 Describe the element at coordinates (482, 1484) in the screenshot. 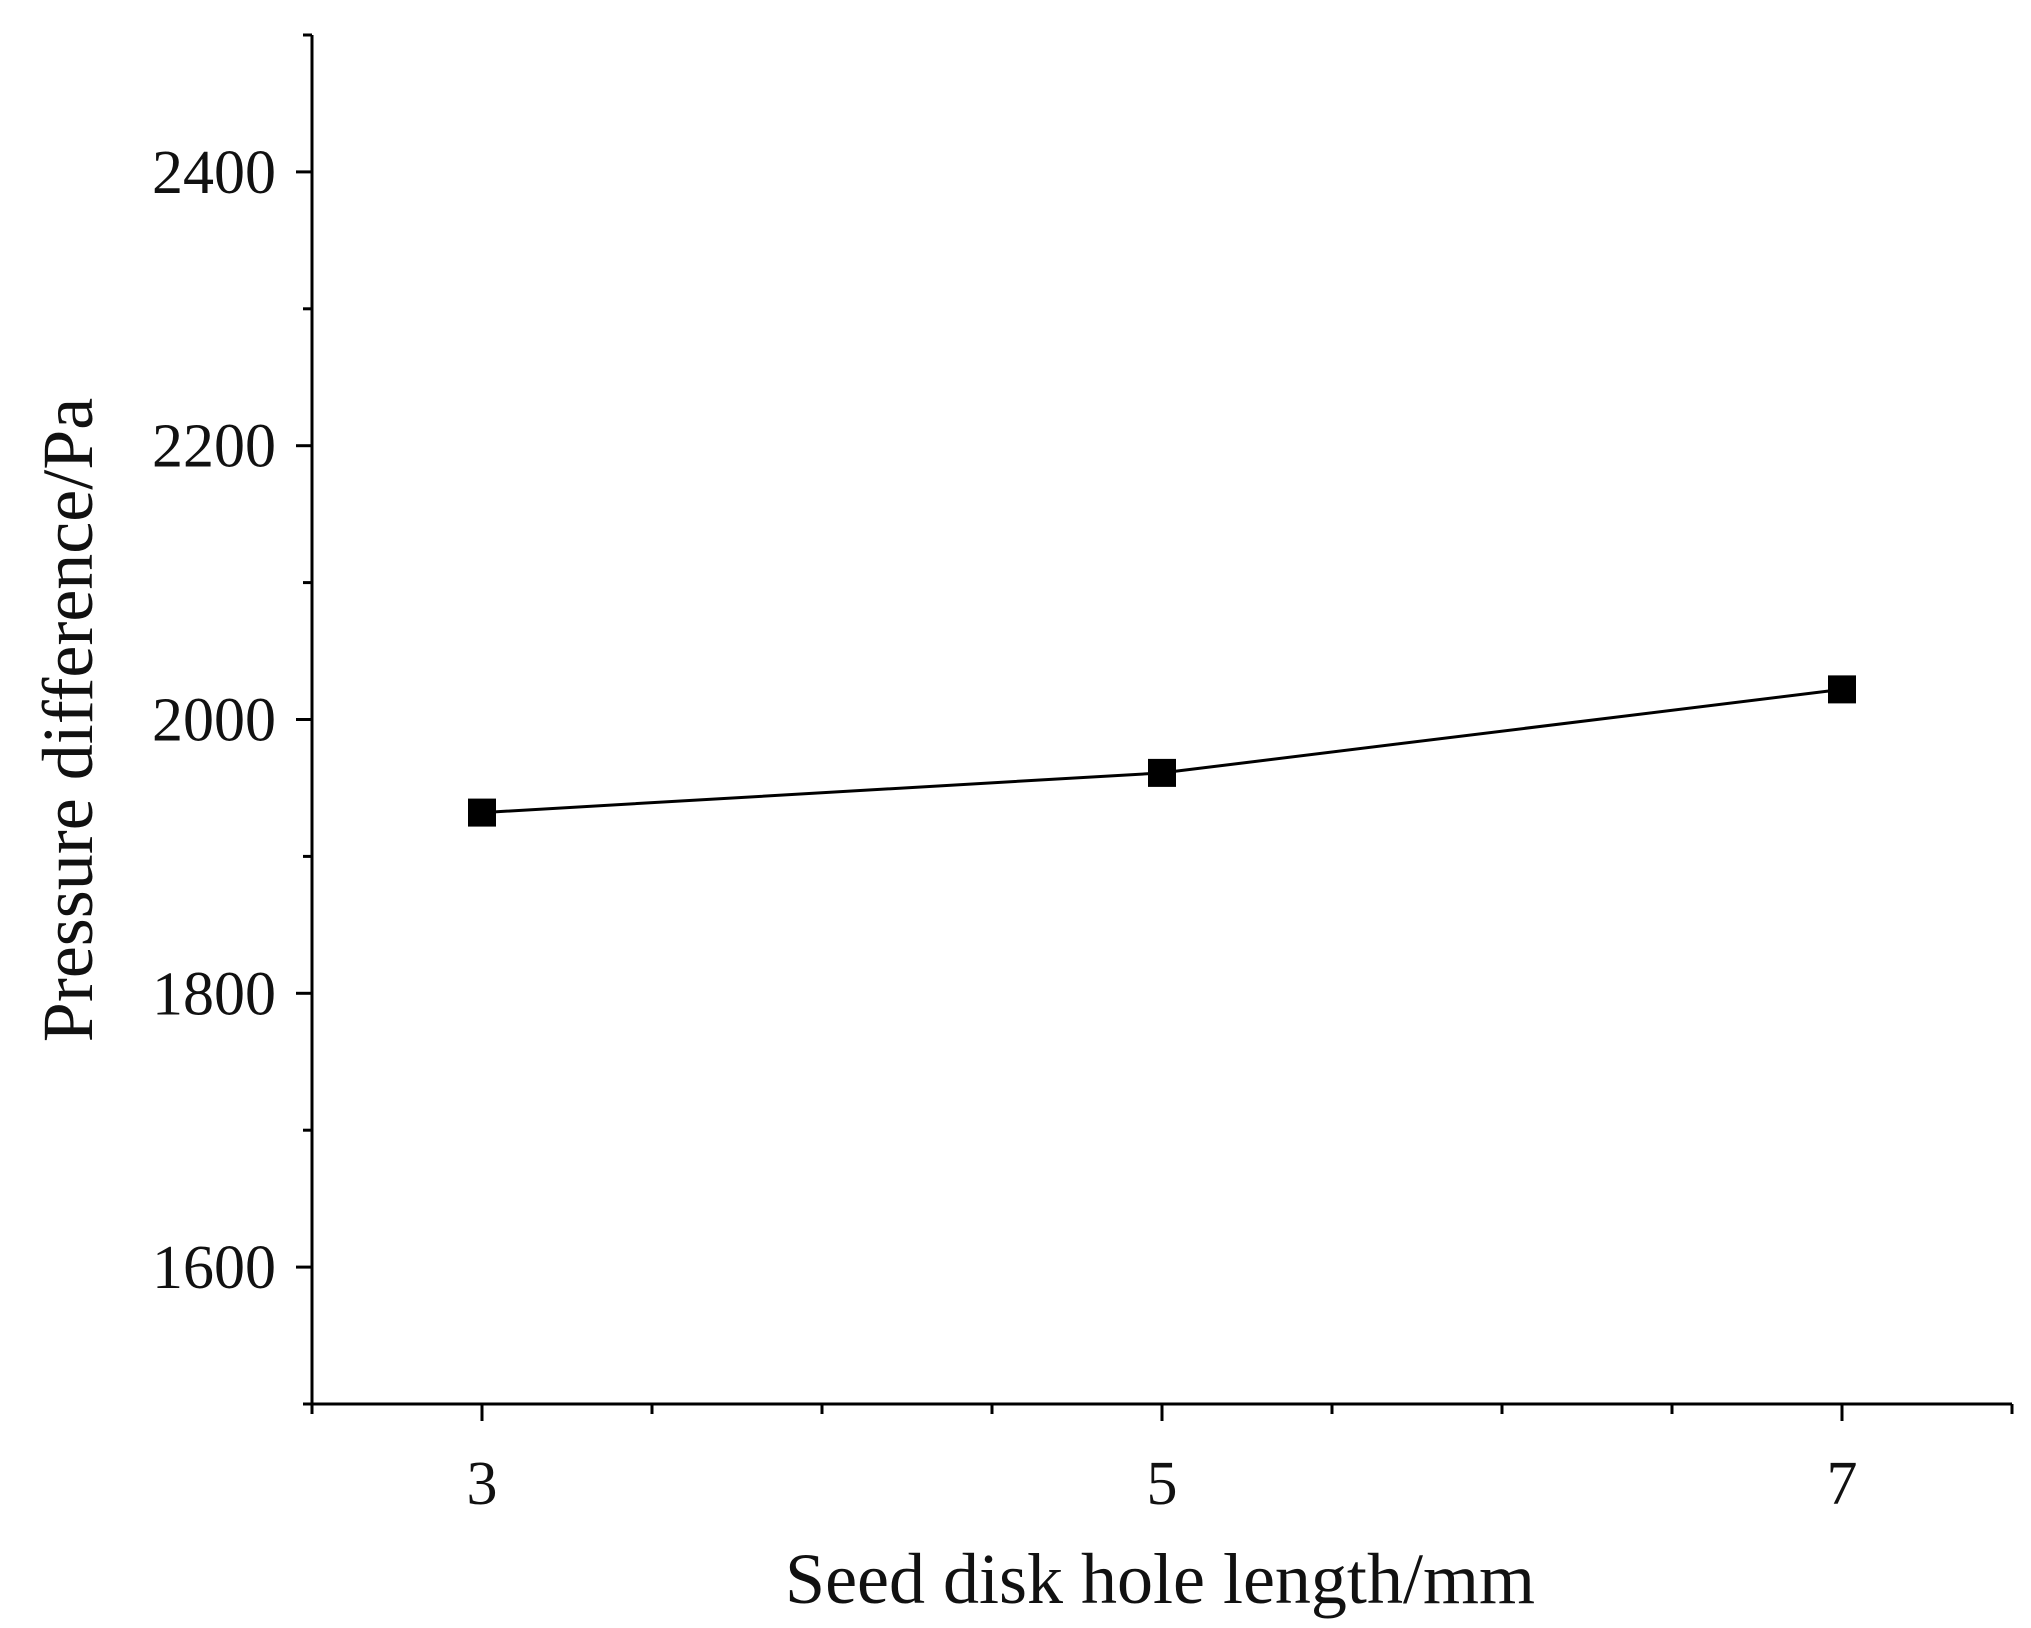

I see `x-tick-label: 3` at that location.